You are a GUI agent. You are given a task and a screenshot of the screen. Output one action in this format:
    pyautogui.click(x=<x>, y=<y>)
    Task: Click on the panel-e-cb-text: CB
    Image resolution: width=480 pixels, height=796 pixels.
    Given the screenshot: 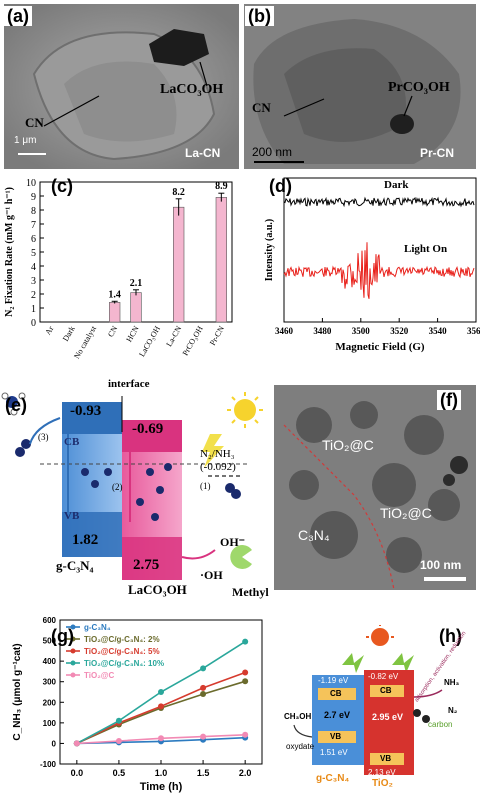 What is the action you would take?
    pyautogui.click(x=72, y=442)
    